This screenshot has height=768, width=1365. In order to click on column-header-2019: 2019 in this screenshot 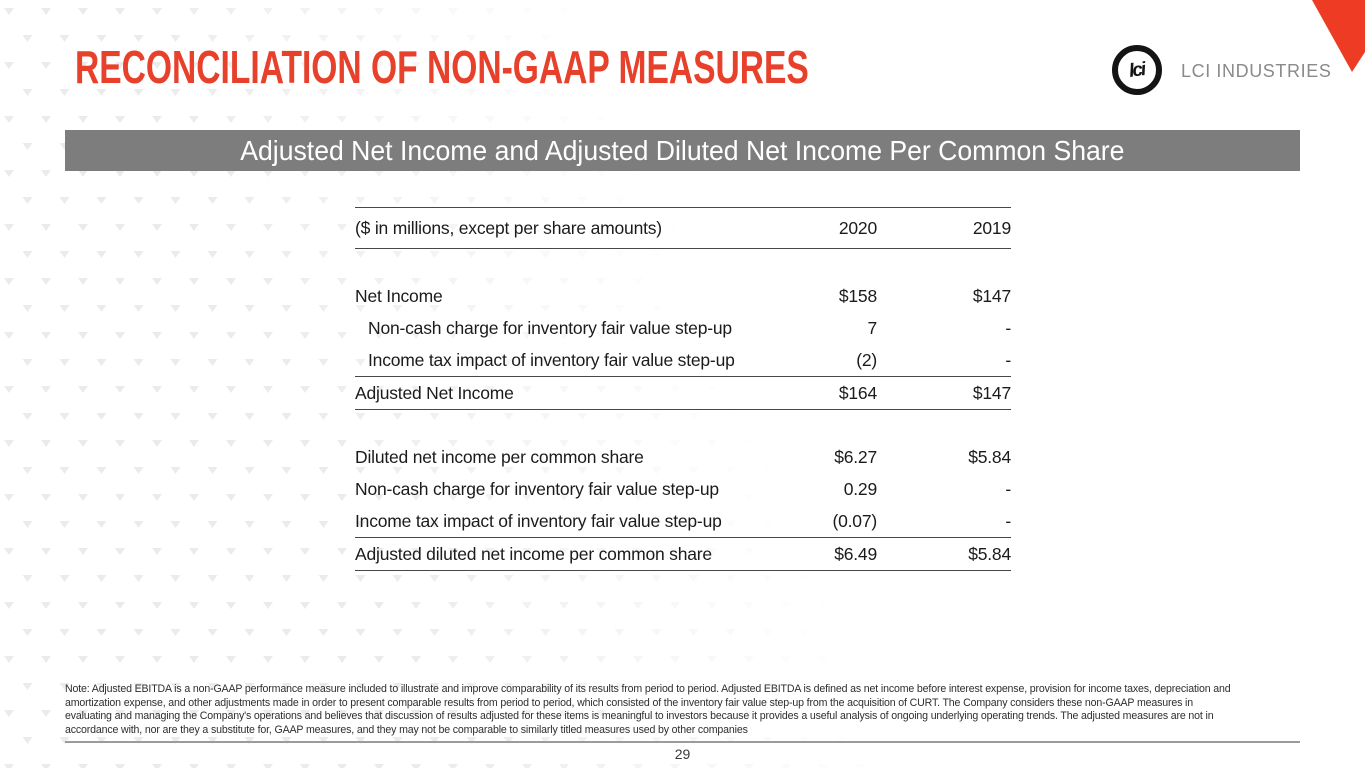, I will do `click(991, 227)`.